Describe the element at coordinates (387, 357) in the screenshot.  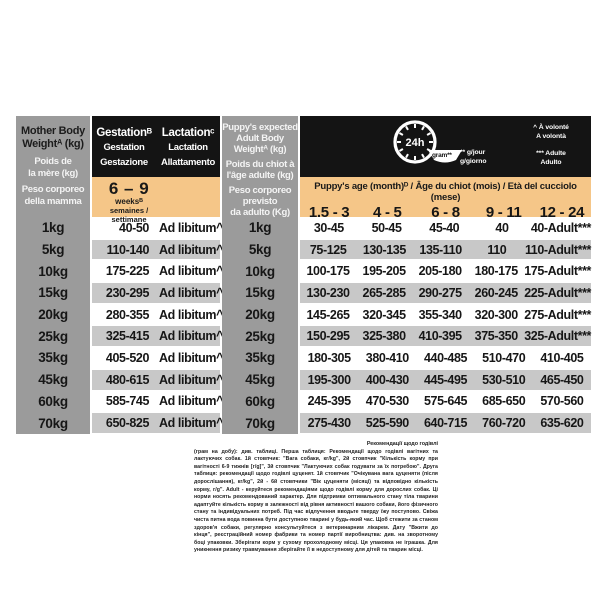
I see `amount: 380-410` at that location.